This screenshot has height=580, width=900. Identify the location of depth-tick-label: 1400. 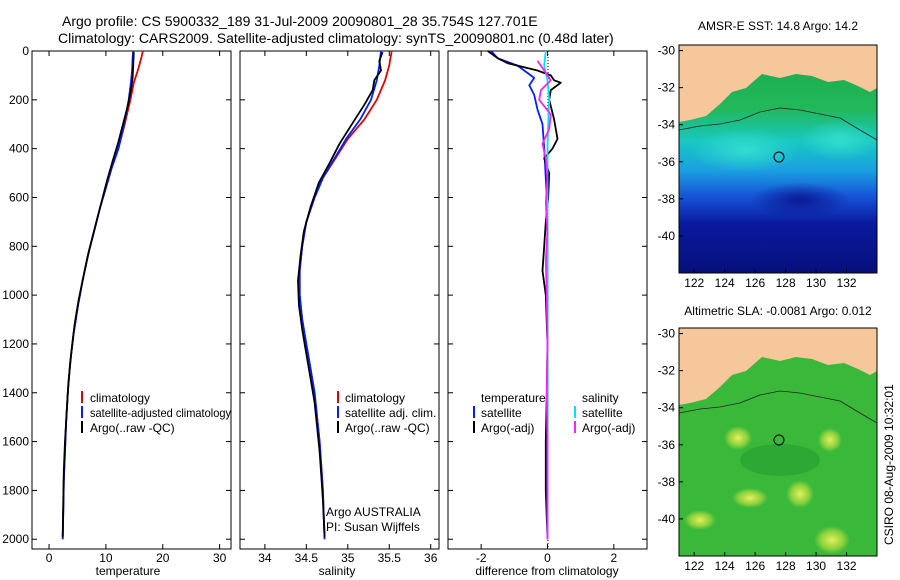
(15, 393).